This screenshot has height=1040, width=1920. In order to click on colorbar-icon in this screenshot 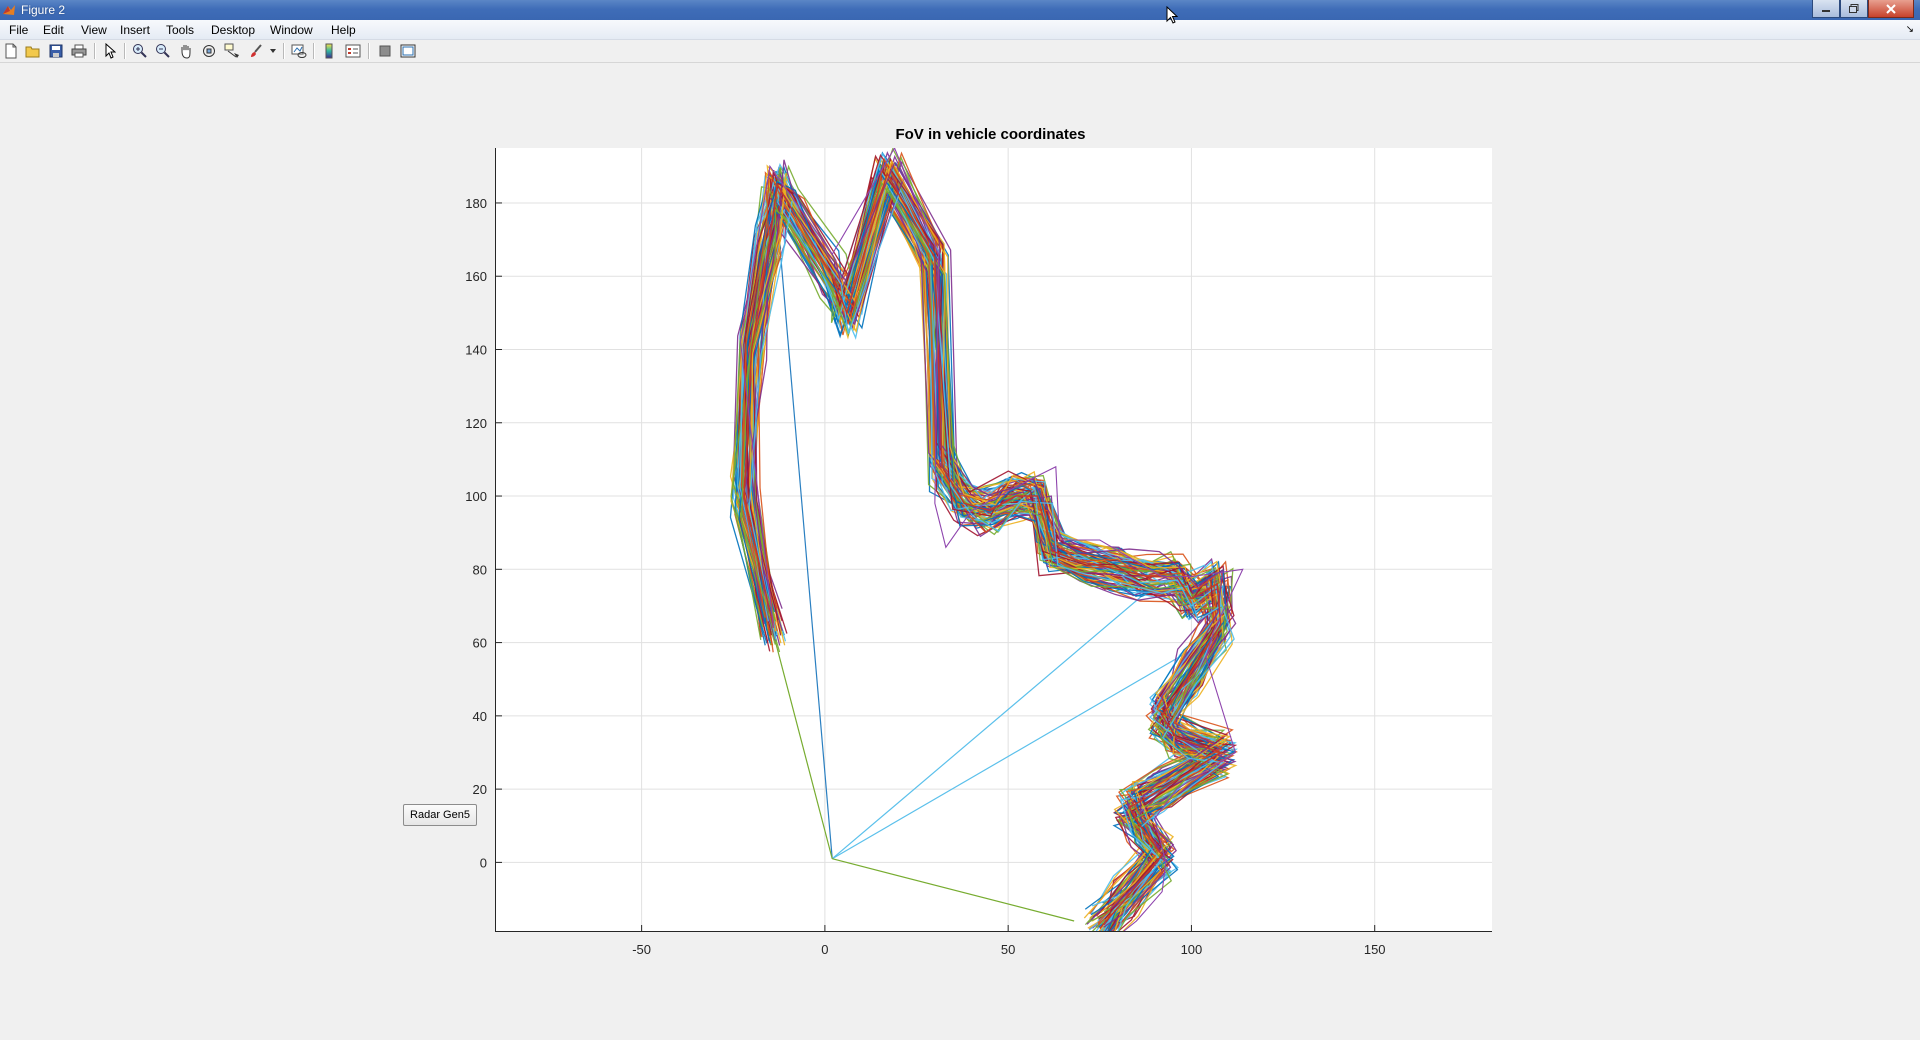, I will do `click(329, 51)`.